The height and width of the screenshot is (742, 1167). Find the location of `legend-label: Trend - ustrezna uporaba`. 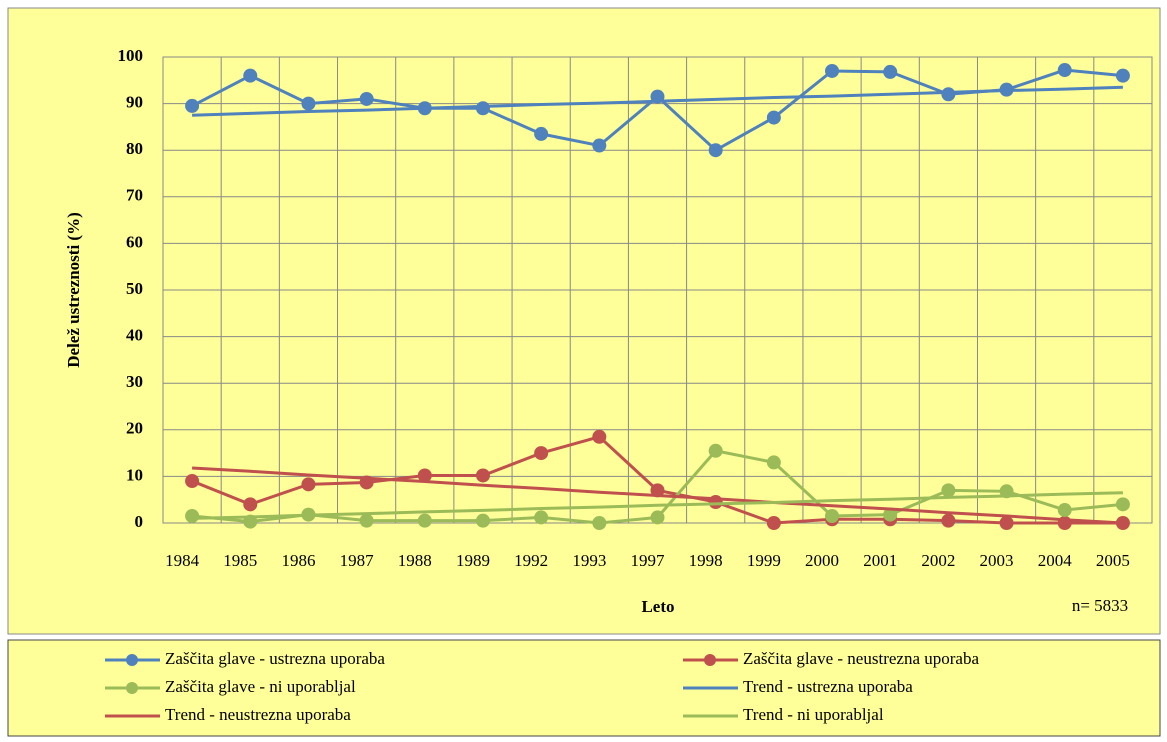

legend-label: Trend - ustrezna uporaba is located at coordinates (828, 686).